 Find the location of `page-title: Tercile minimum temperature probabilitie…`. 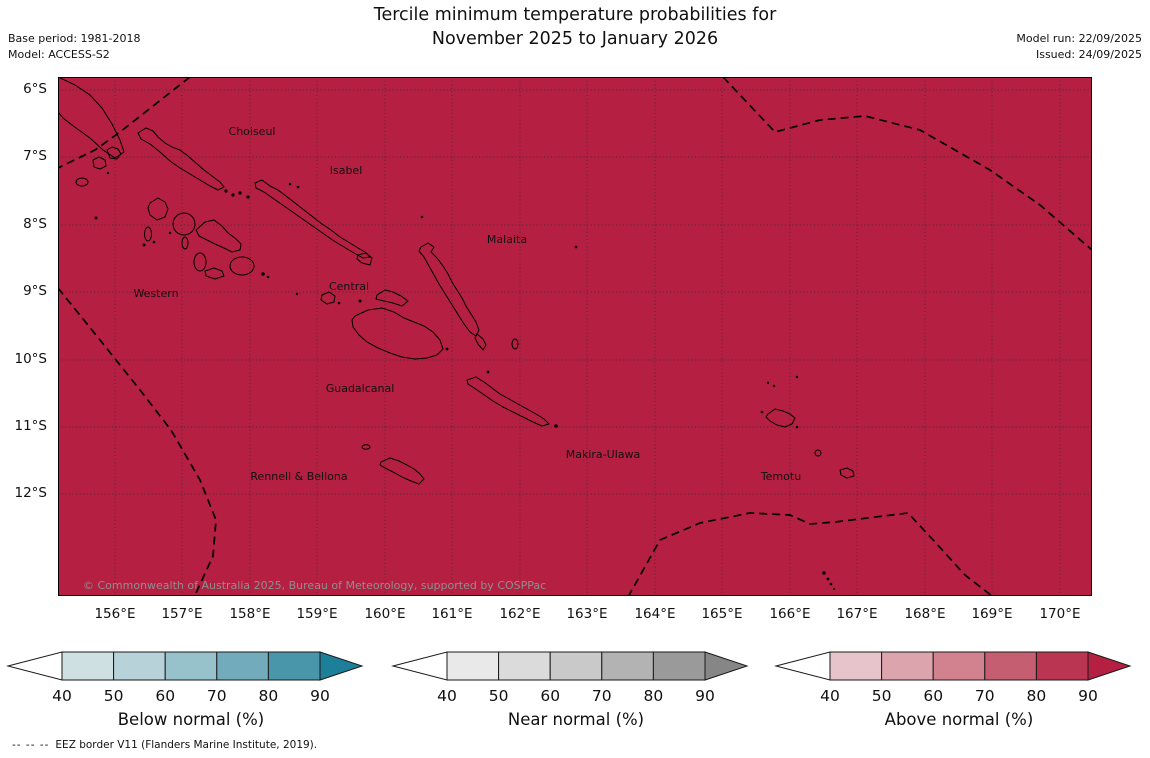

page-title: Tercile minimum temperature probabilitie… is located at coordinates (575, 27).